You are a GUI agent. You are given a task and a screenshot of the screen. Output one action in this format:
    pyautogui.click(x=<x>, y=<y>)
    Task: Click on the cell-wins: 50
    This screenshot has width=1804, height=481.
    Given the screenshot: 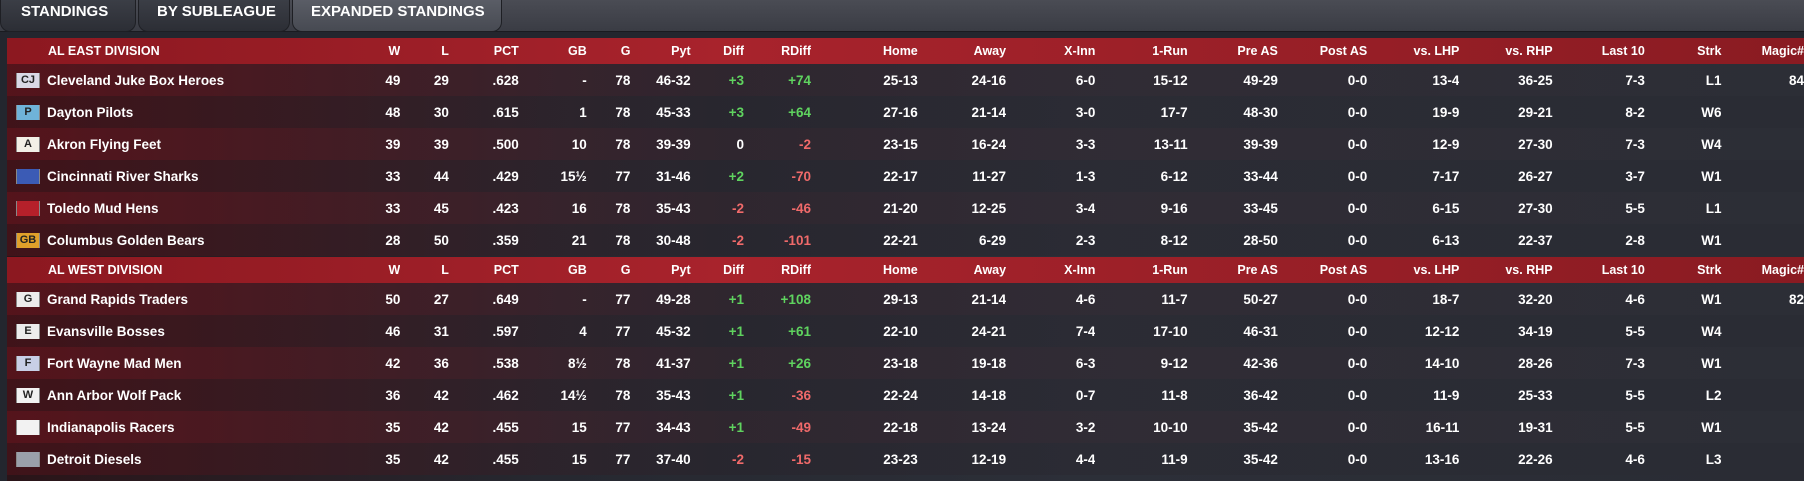 What is the action you would take?
    pyautogui.click(x=393, y=299)
    